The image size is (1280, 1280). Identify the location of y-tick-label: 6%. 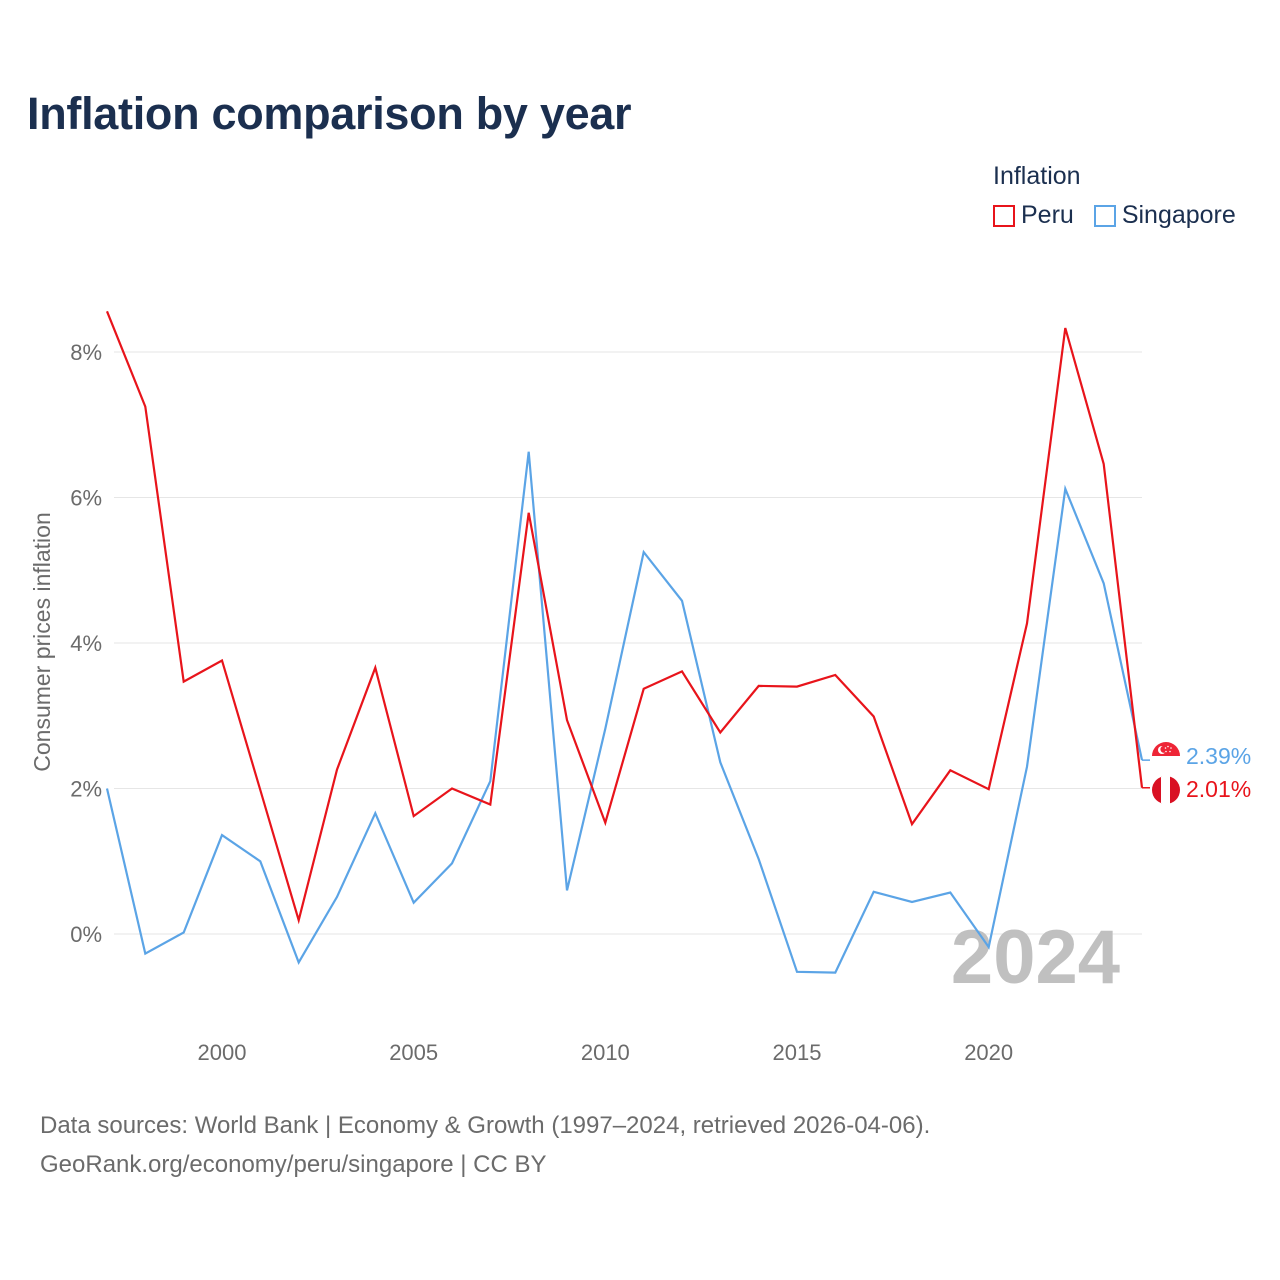
(86, 498).